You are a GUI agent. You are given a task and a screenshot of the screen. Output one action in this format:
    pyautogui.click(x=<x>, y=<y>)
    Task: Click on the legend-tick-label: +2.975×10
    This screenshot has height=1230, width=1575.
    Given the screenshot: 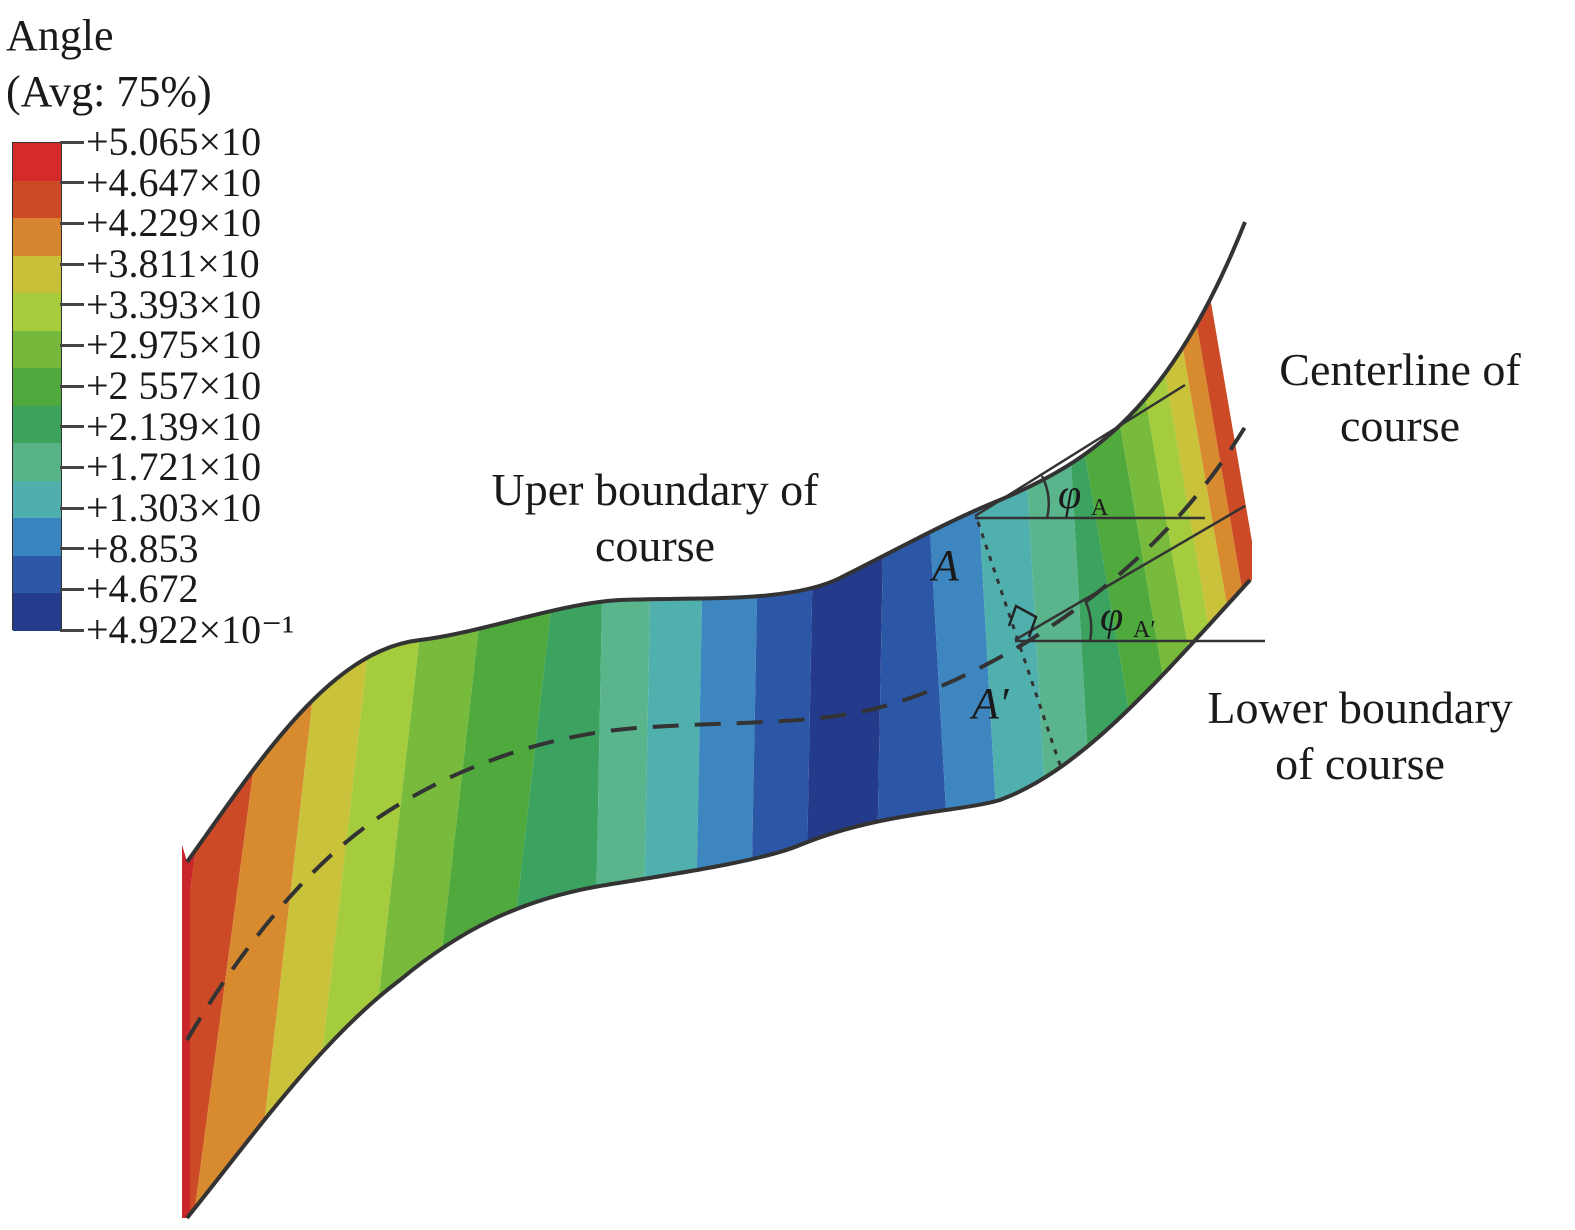 What is the action you would take?
    pyautogui.click(x=174, y=345)
    